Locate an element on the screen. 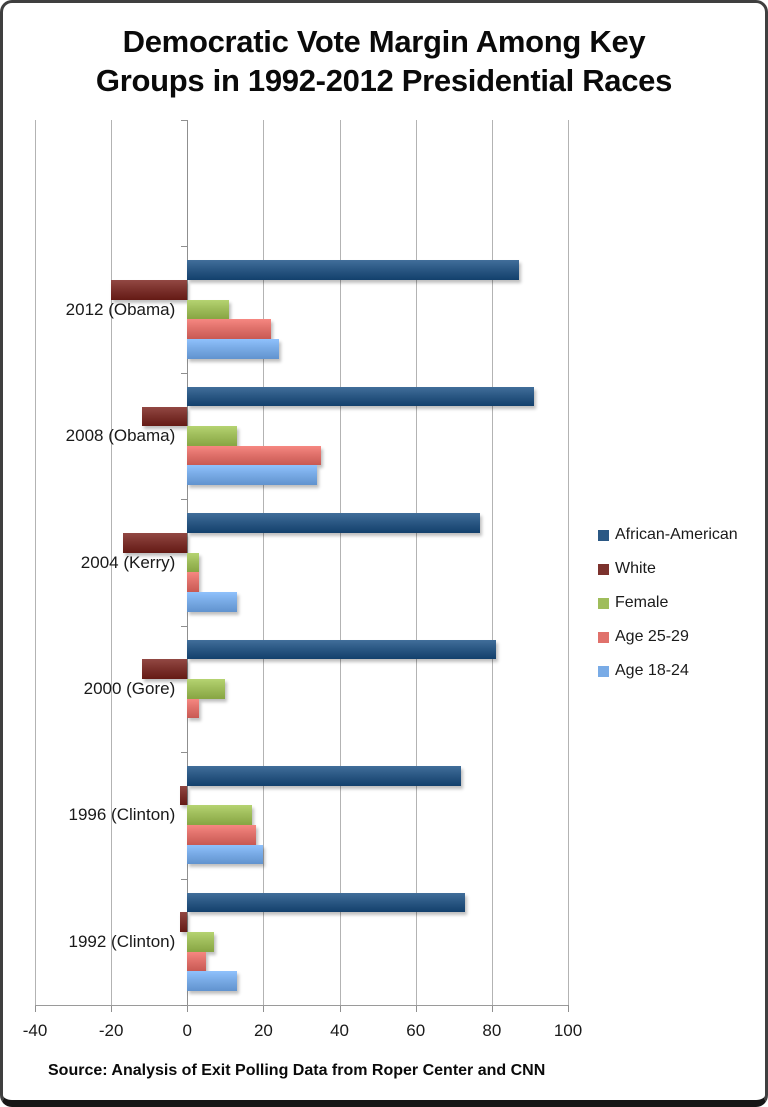 The width and height of the screenshot is (768, 1107). x-tick-label-100: 100 is located at coordinates (568, 1030).